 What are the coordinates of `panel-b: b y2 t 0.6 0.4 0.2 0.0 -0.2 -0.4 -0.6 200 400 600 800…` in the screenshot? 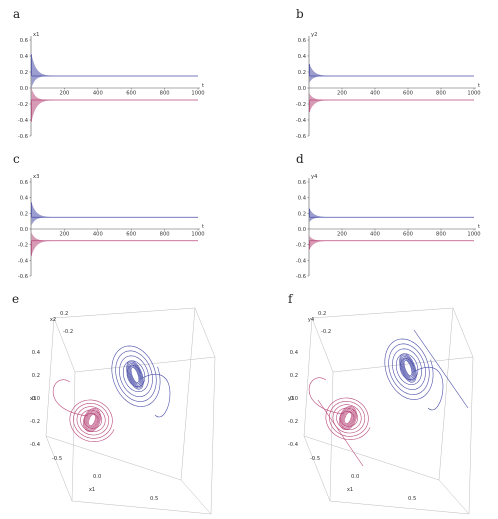 It's located at (388, 73).